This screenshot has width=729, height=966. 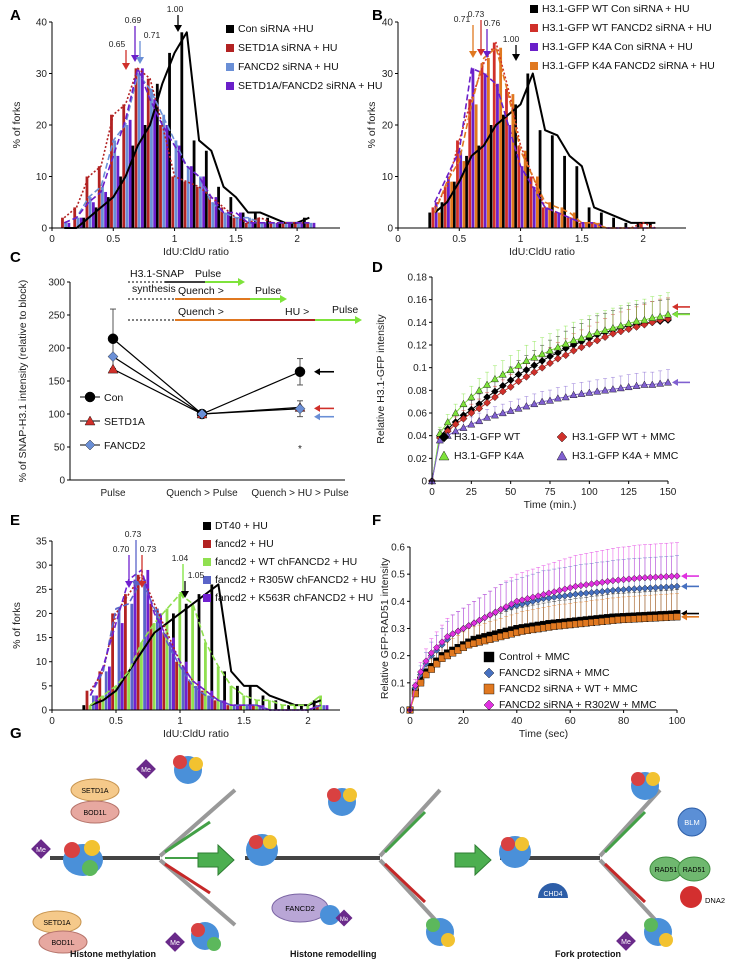 What do you see at coordinates (398, 602) in the screenshot?
I see `y-tick-label: 0.4` at bounding box center [398, 602].